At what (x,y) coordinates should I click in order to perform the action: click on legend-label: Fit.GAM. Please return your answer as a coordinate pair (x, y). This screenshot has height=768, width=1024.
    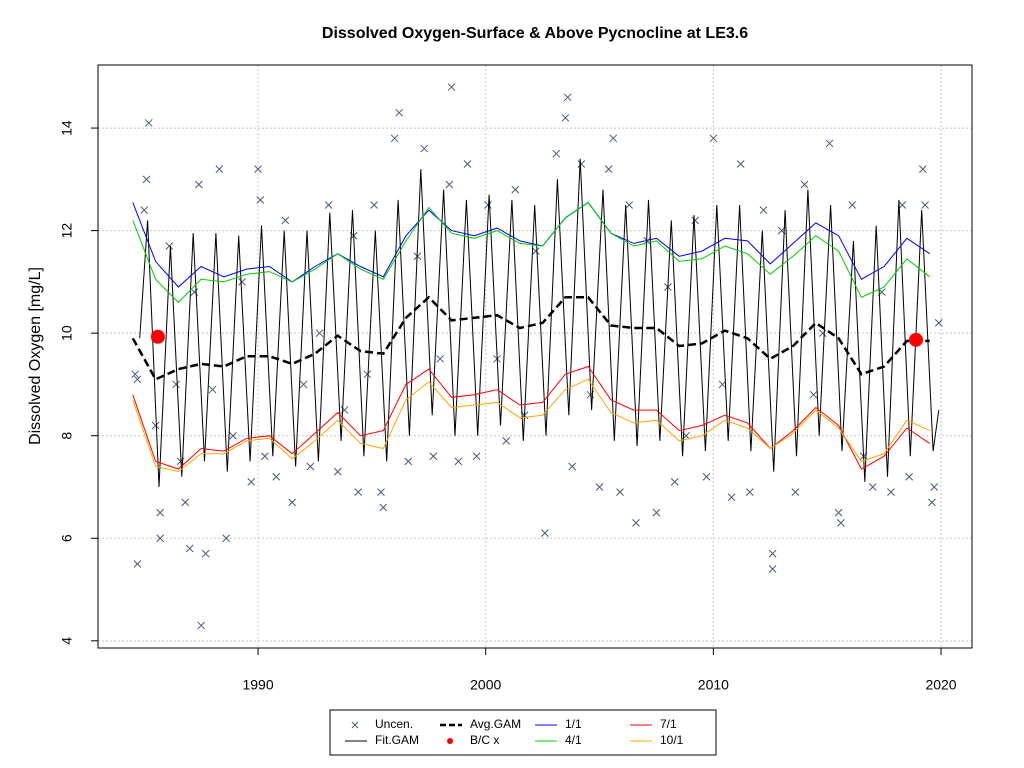
    Looking at the image, I should click on (397, 740).